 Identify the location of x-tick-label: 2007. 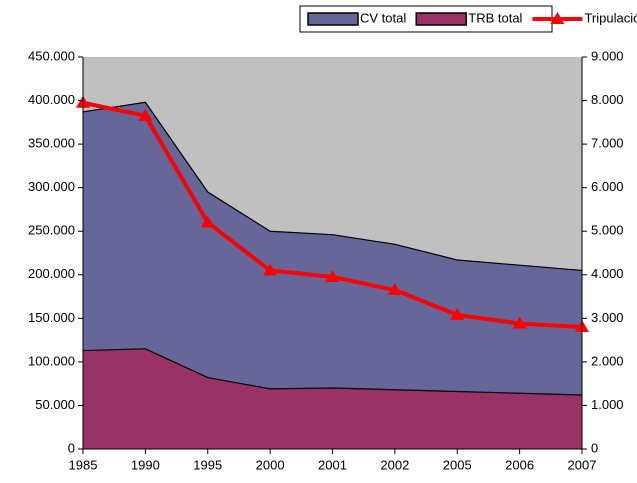
(582, 464).